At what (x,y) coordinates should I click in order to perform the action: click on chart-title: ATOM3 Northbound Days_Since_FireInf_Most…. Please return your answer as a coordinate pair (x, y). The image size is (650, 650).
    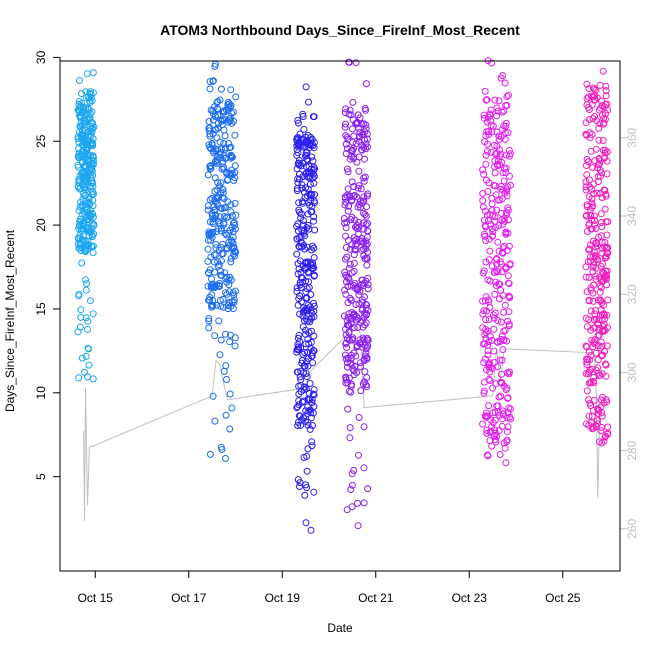
    Looking at the image, I should click on (340, 30).